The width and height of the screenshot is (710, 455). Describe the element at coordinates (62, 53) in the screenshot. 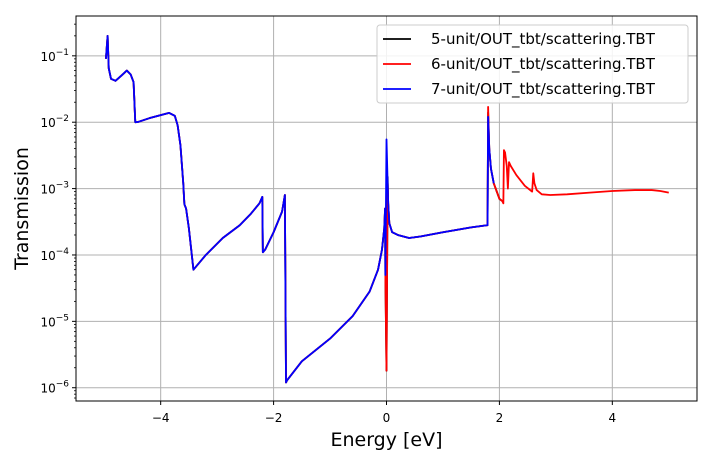

I see `y-tick-exponent: −1` at that location.